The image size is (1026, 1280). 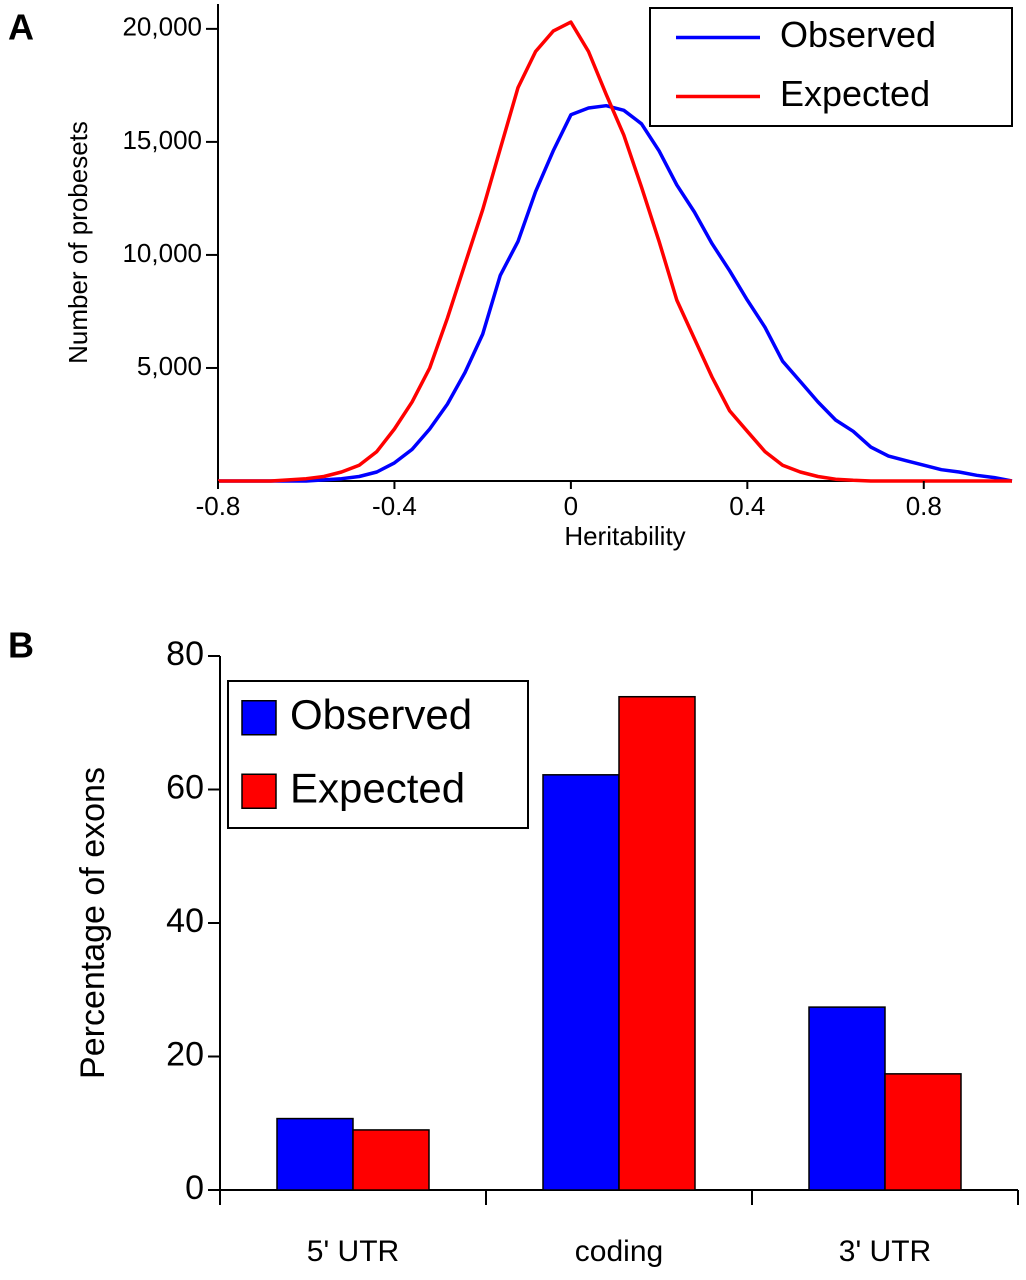 What do you see at coordinates (185, 654) in the screenshot?
I see `y-tick-label: 80` at bounding box center [185, 654].